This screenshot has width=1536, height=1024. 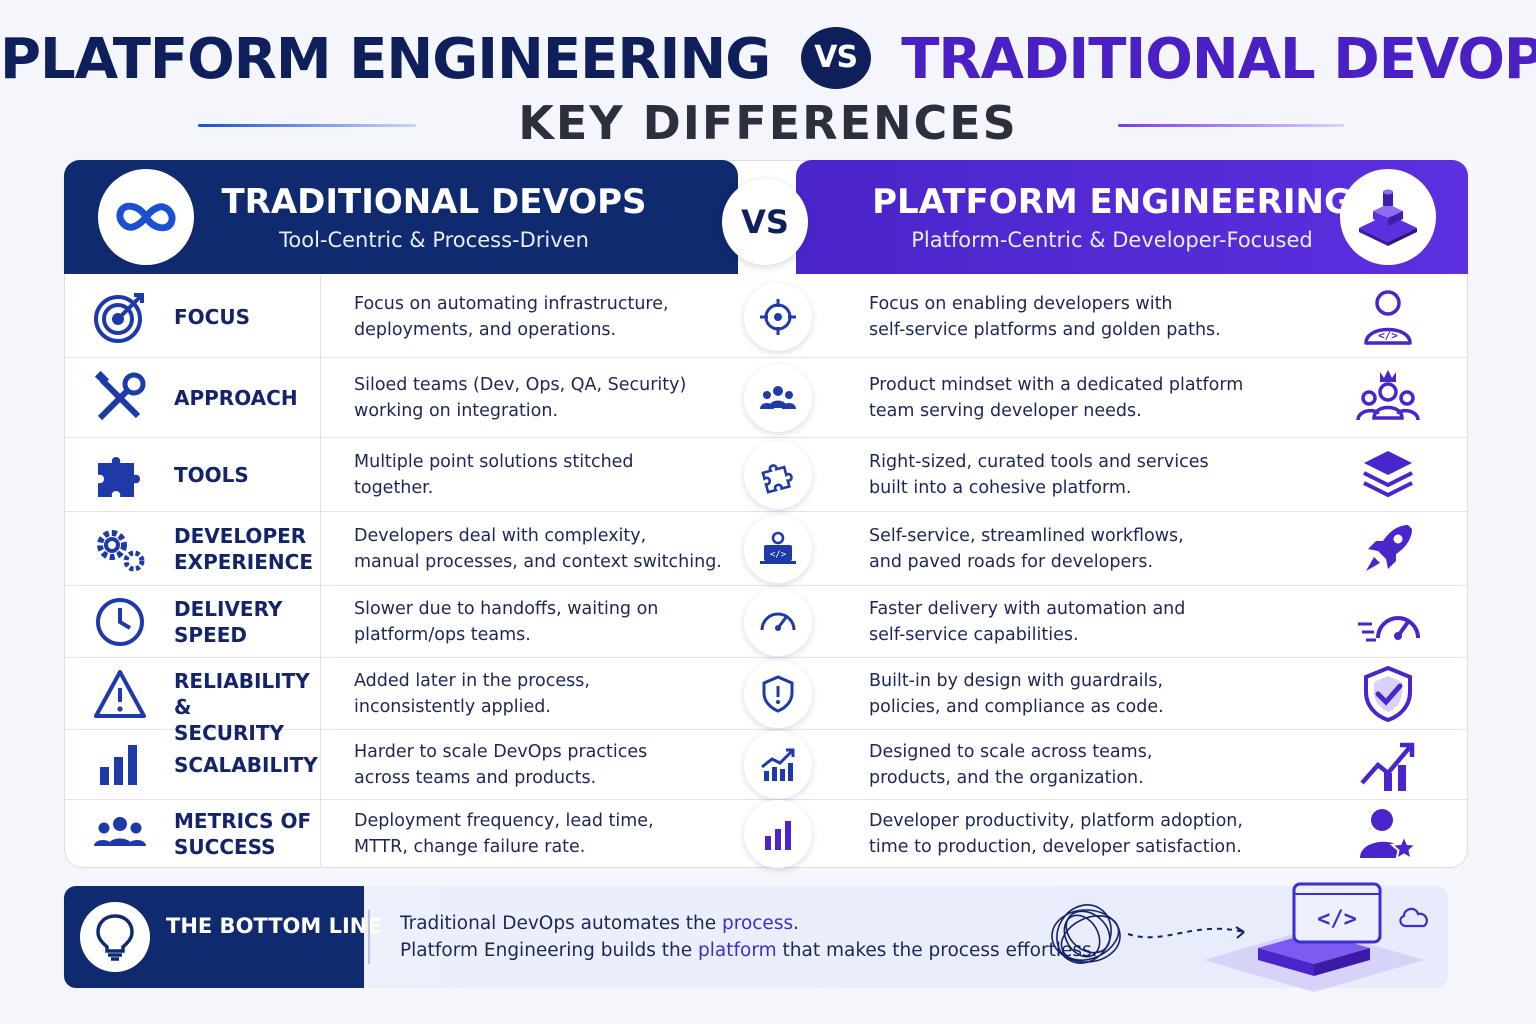 What do you see at coordinates (1039, 462) in the screenshot?
I see `description-line: Right-sized, curated tools and services` at bounding box center [1039, 462].